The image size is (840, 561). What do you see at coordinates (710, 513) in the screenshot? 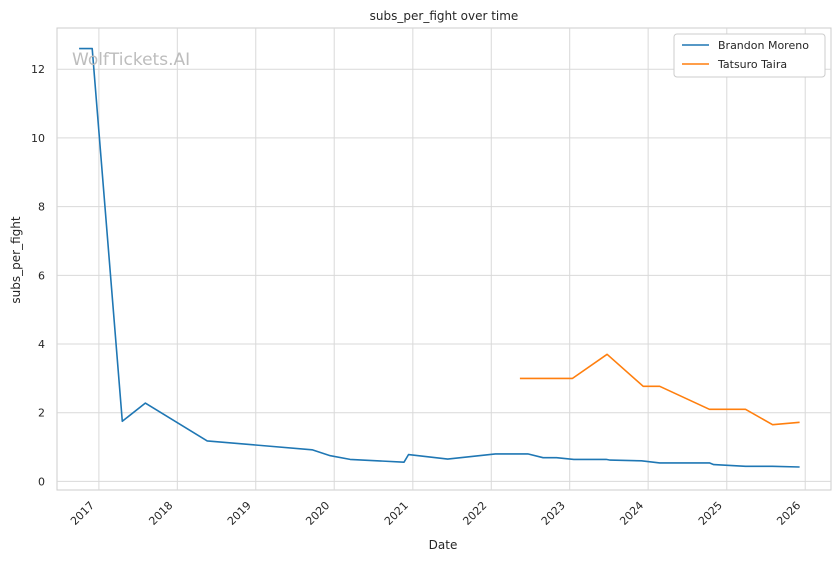
I see `x-tick-label: 2025` at bounding box center [710, 513].